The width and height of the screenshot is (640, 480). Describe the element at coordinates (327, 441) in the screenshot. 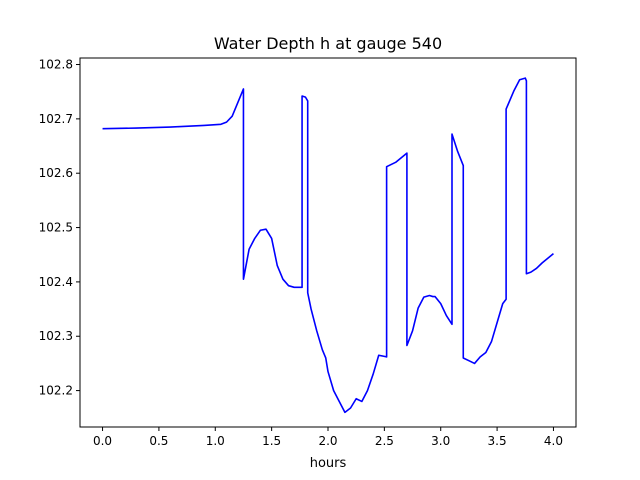

I see `x-tick-label: 2.0` at that location.